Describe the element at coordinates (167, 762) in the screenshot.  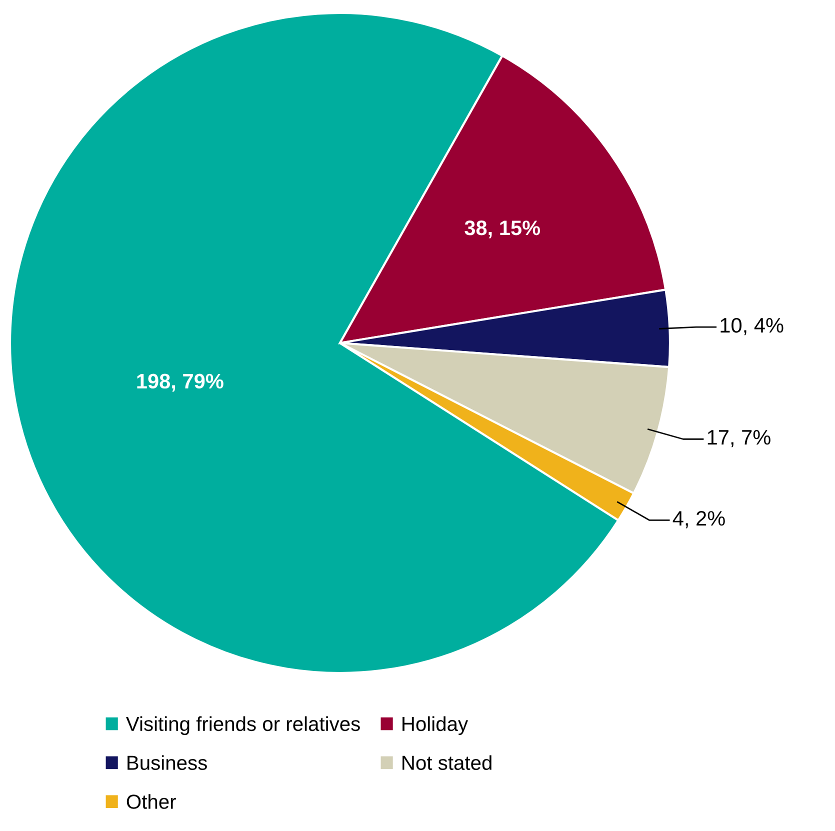
I see `legend-label: Business` at that location.